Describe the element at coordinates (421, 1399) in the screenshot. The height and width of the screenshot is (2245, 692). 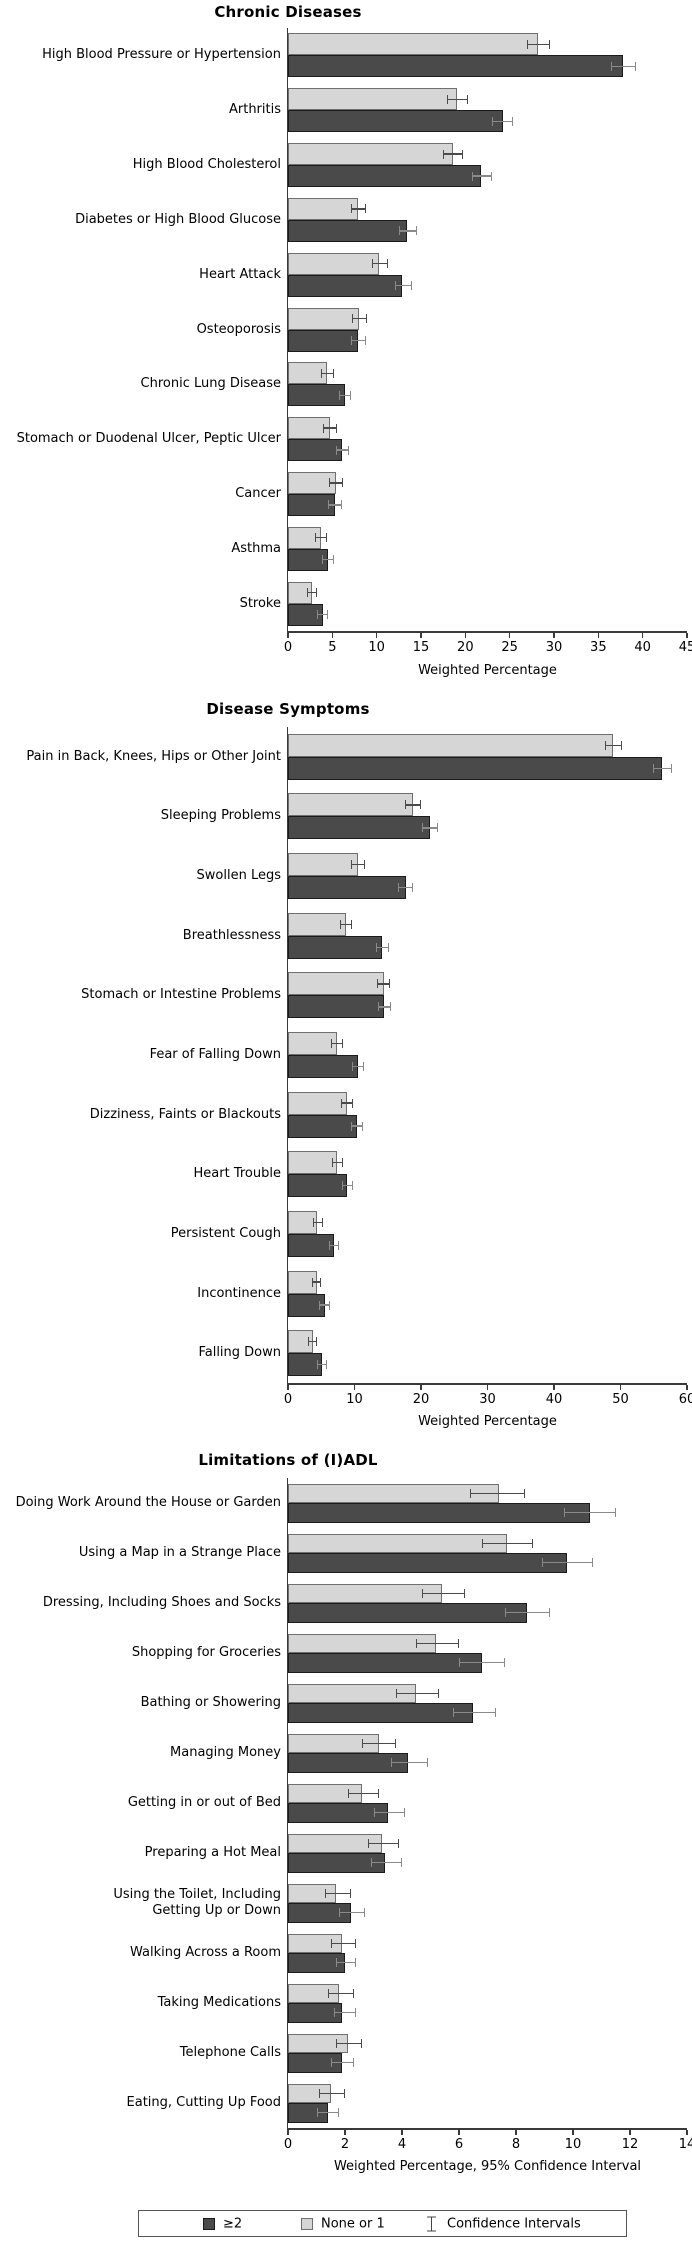
I see `x-tick-label: 20` at that location.